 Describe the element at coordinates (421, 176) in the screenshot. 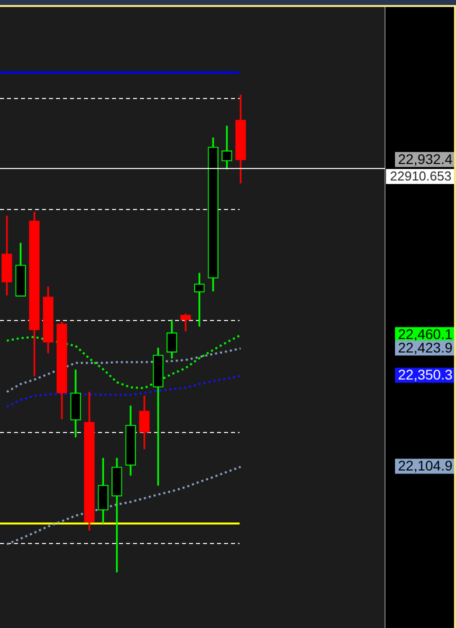

I see `ref-line-label: 22910.653` at that location.